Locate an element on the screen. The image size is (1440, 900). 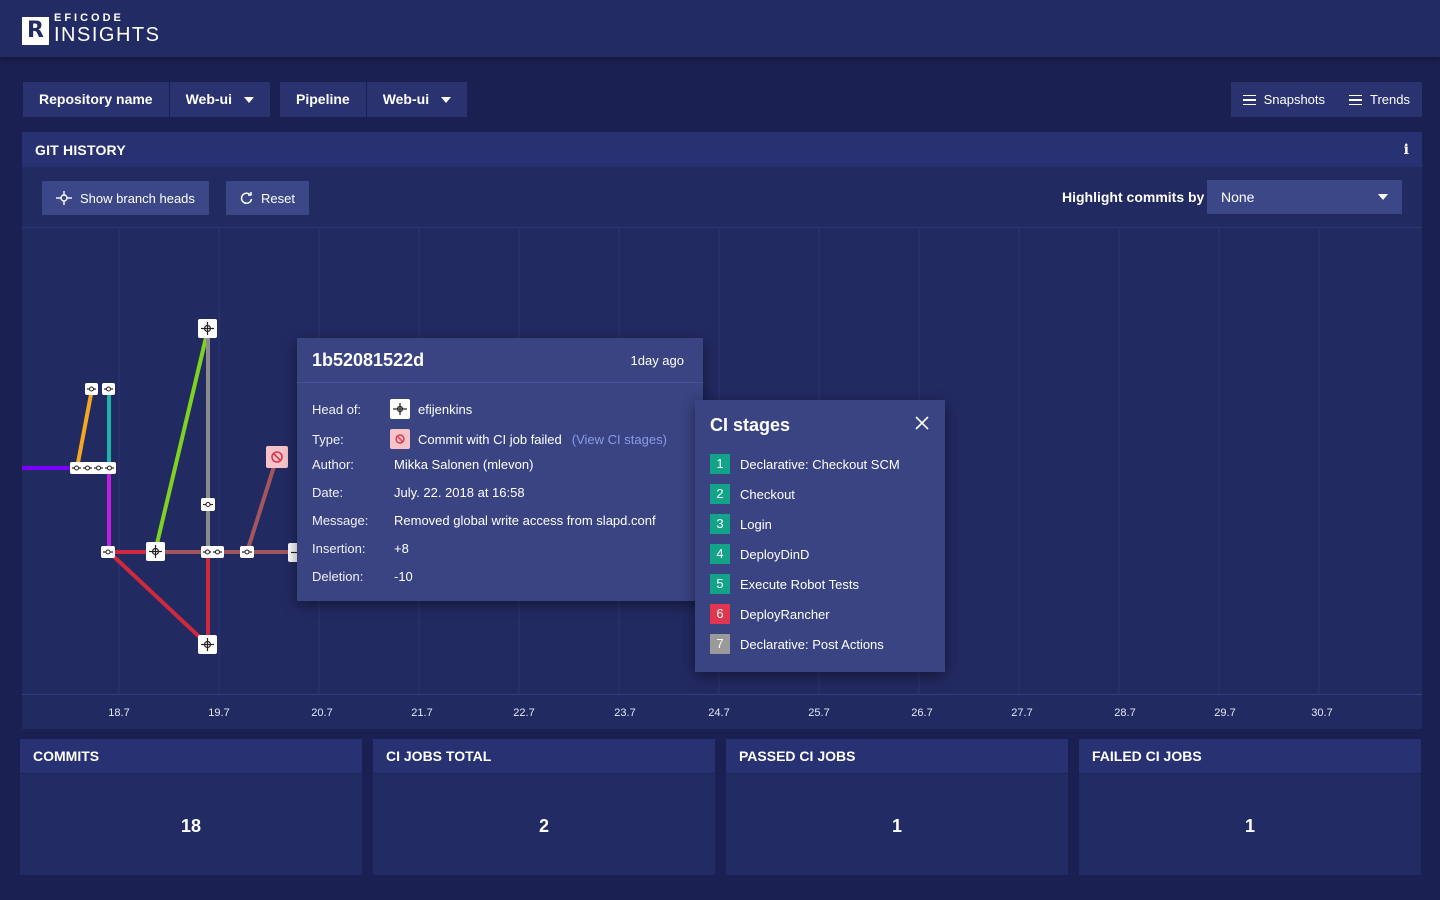
trends-label: Trends is located at coordinates (1390, 99).